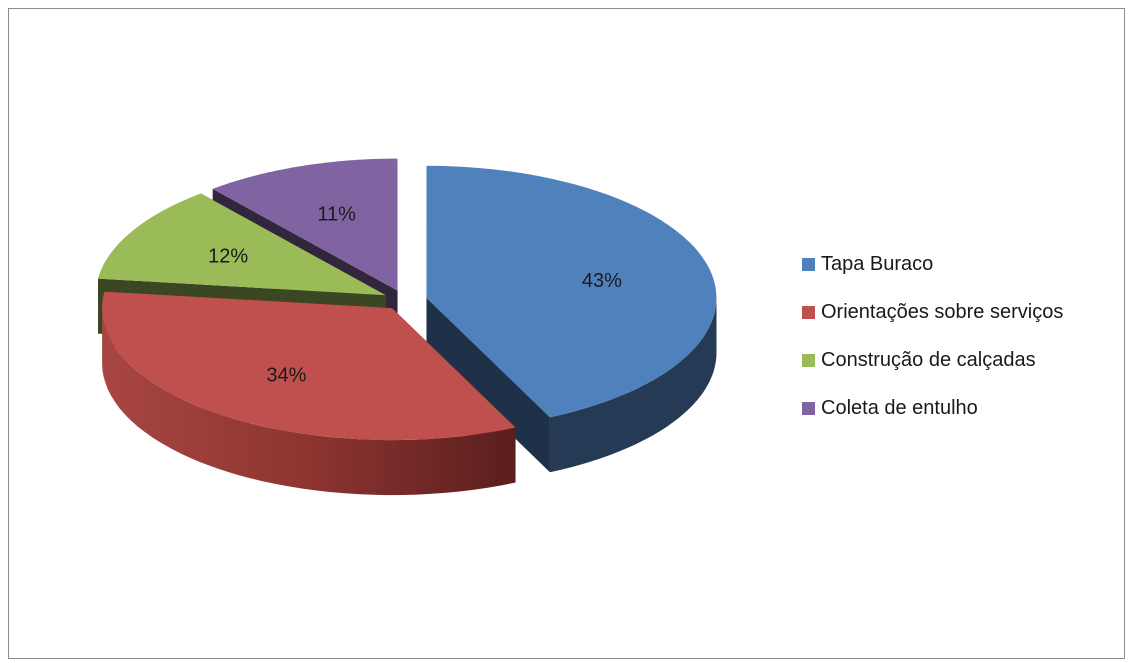 This screenshot has width=1134, height=663. Describe the element at coordinates (602, 281) in the screenshot. I see `data-label-1: 43%` at that location.